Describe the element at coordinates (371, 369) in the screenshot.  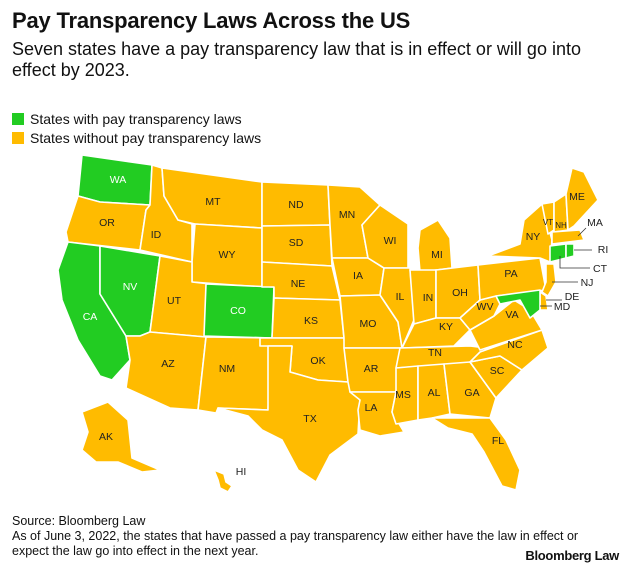
I see `label-ar: AR` at that location.